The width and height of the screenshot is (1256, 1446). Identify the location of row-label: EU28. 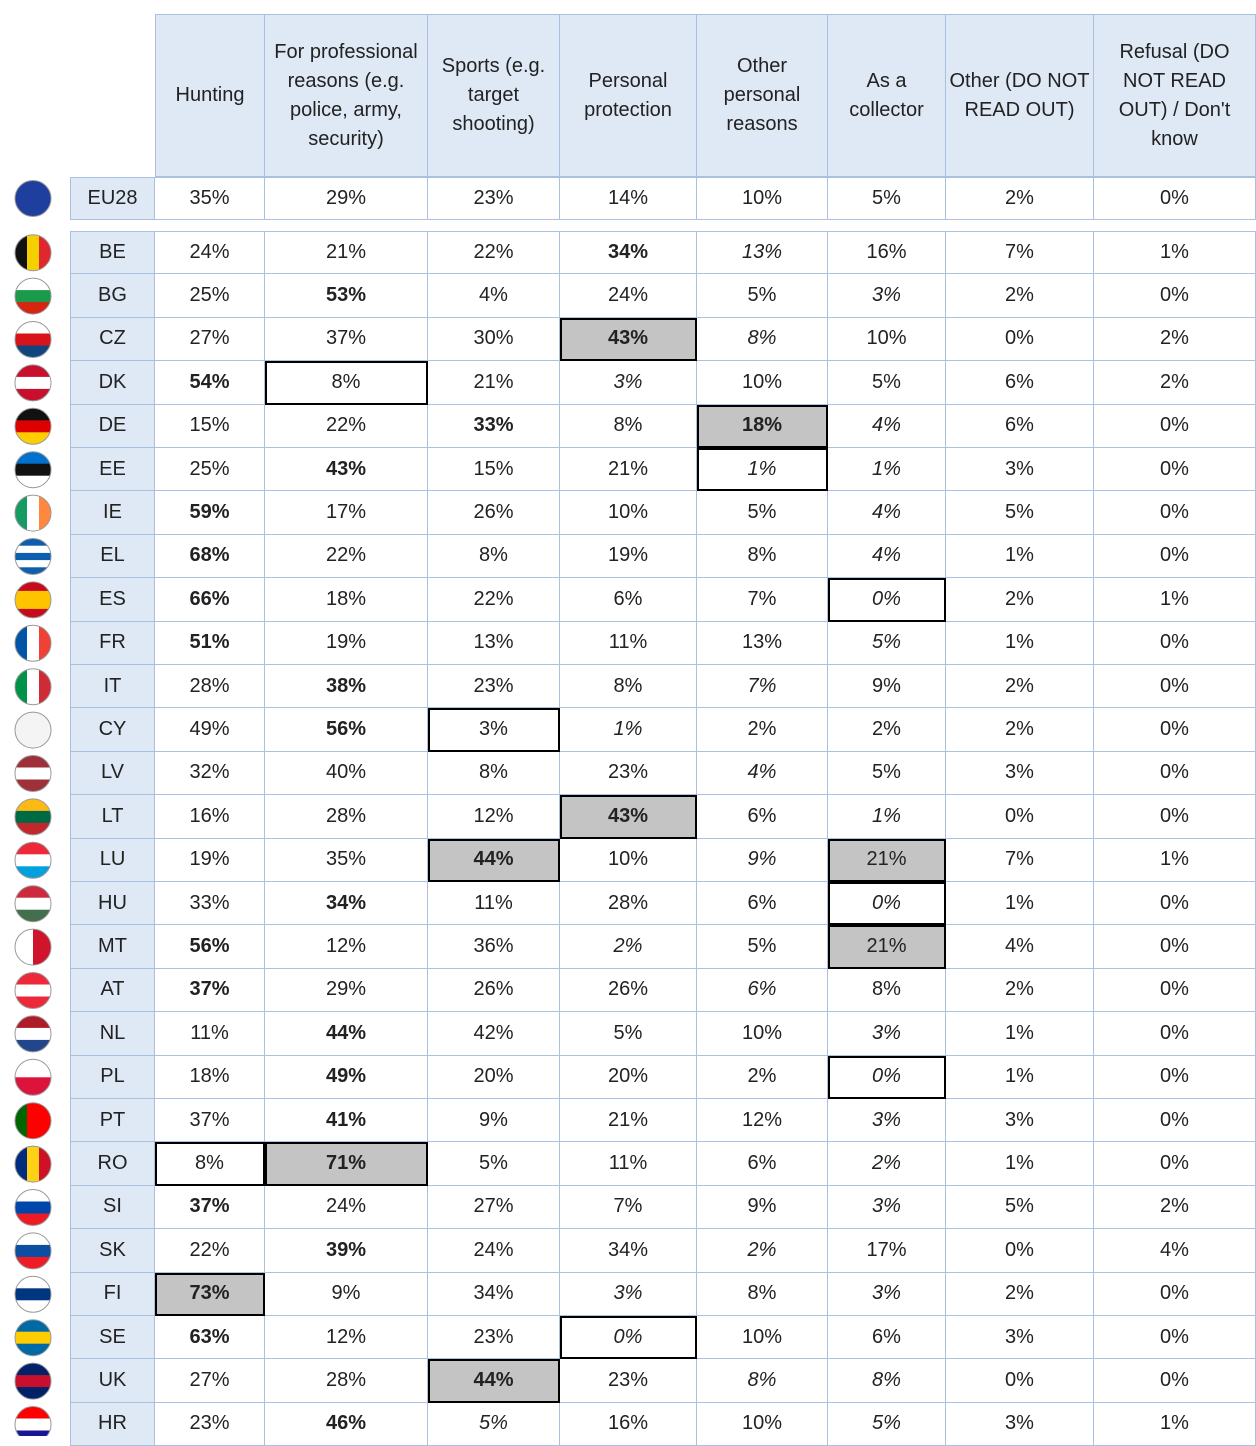
(112, 198).